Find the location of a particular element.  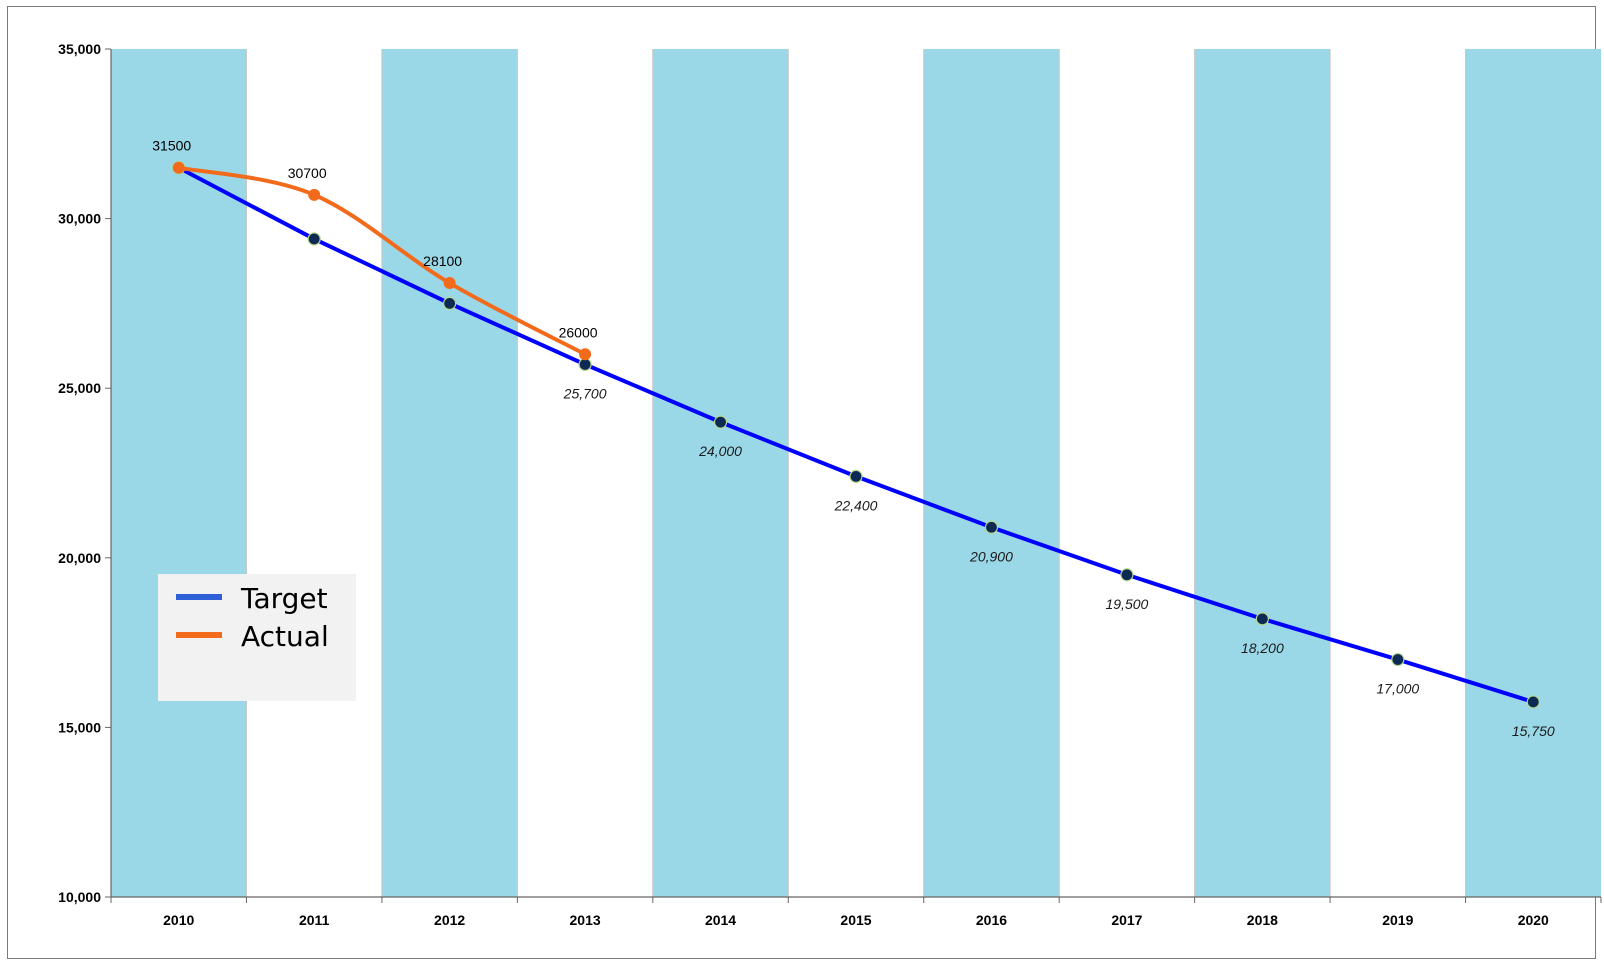

legend-label-target: Target is located at coordinates (284, 598).